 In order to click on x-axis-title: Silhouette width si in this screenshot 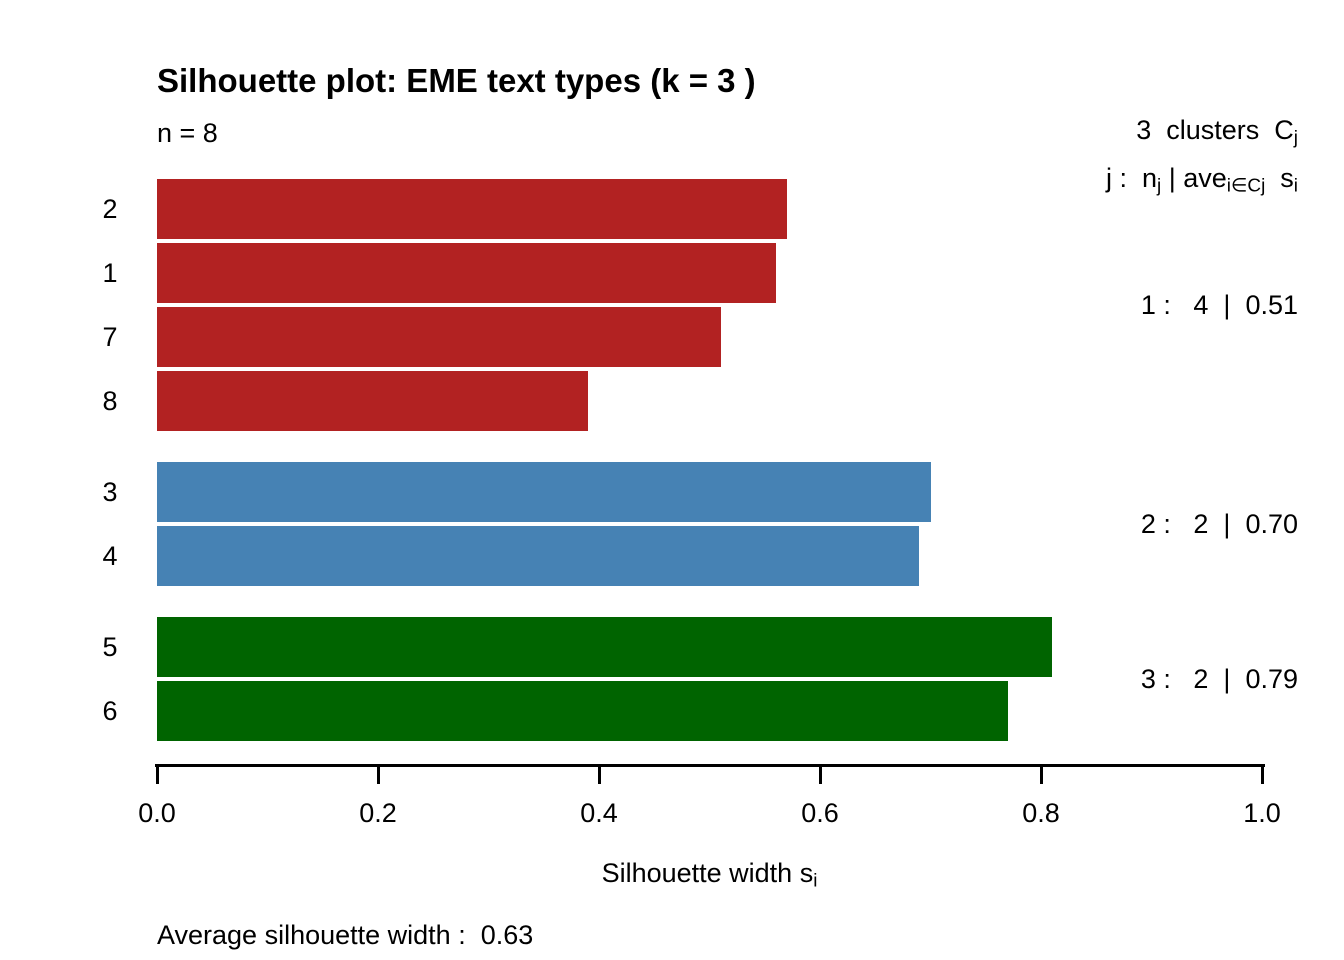, I will do `click(709, 875)`.